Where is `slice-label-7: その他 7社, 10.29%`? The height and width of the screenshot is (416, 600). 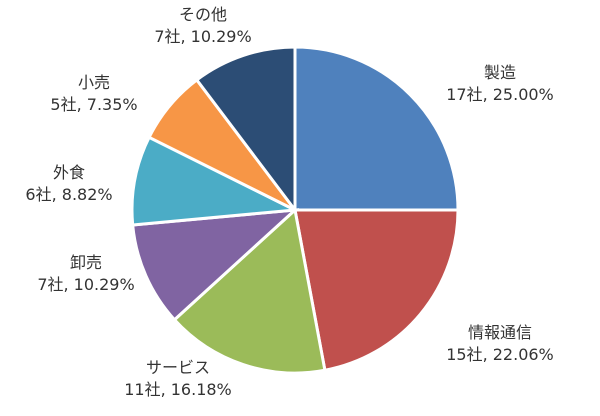 slice-label-7: その他 7社, 10.29% is located at coordinates (202, 25).